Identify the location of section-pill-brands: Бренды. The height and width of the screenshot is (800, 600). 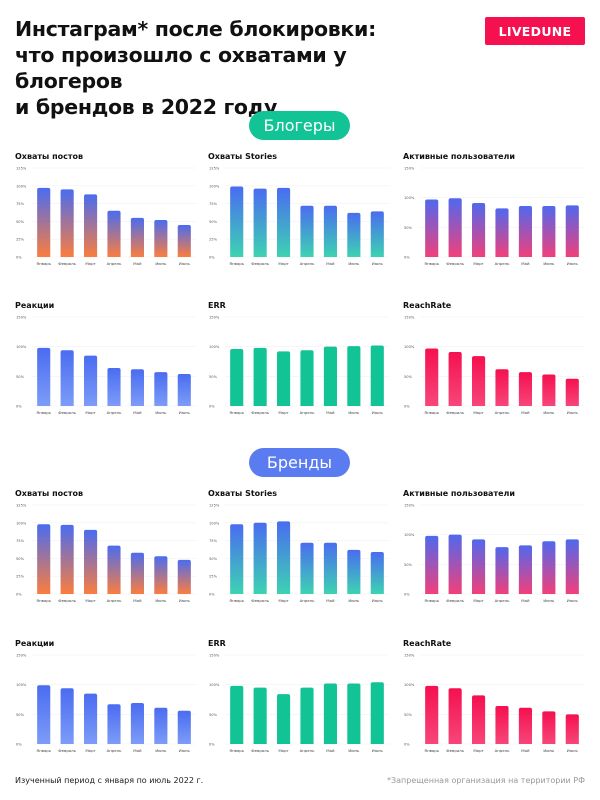
(299, 462).